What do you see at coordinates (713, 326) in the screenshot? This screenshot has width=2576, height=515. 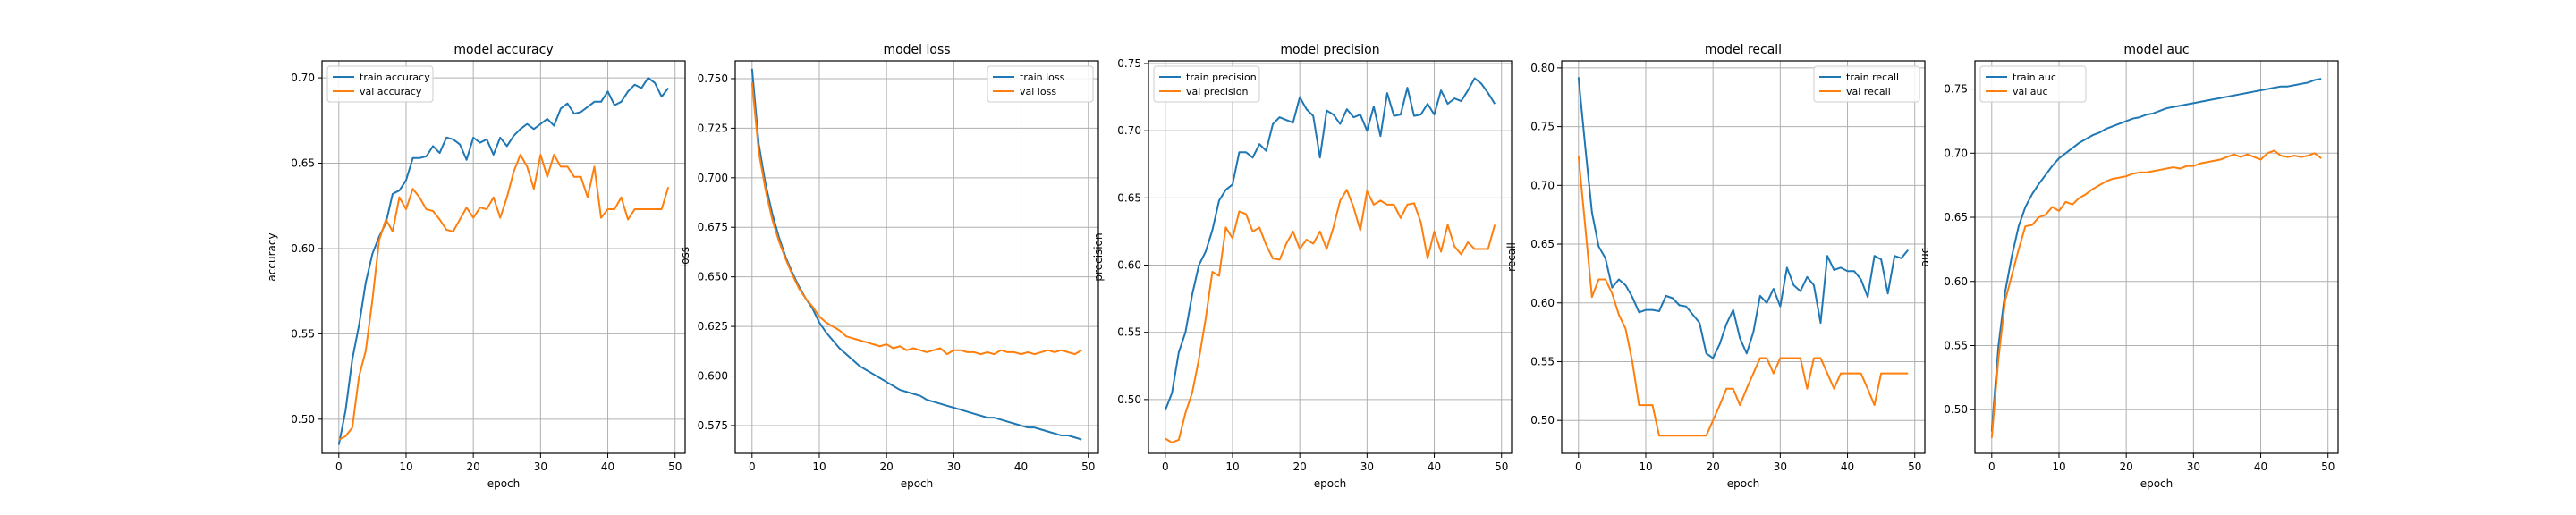 I see `y-tick-label: 0.625` at bounding box center [713, 326].